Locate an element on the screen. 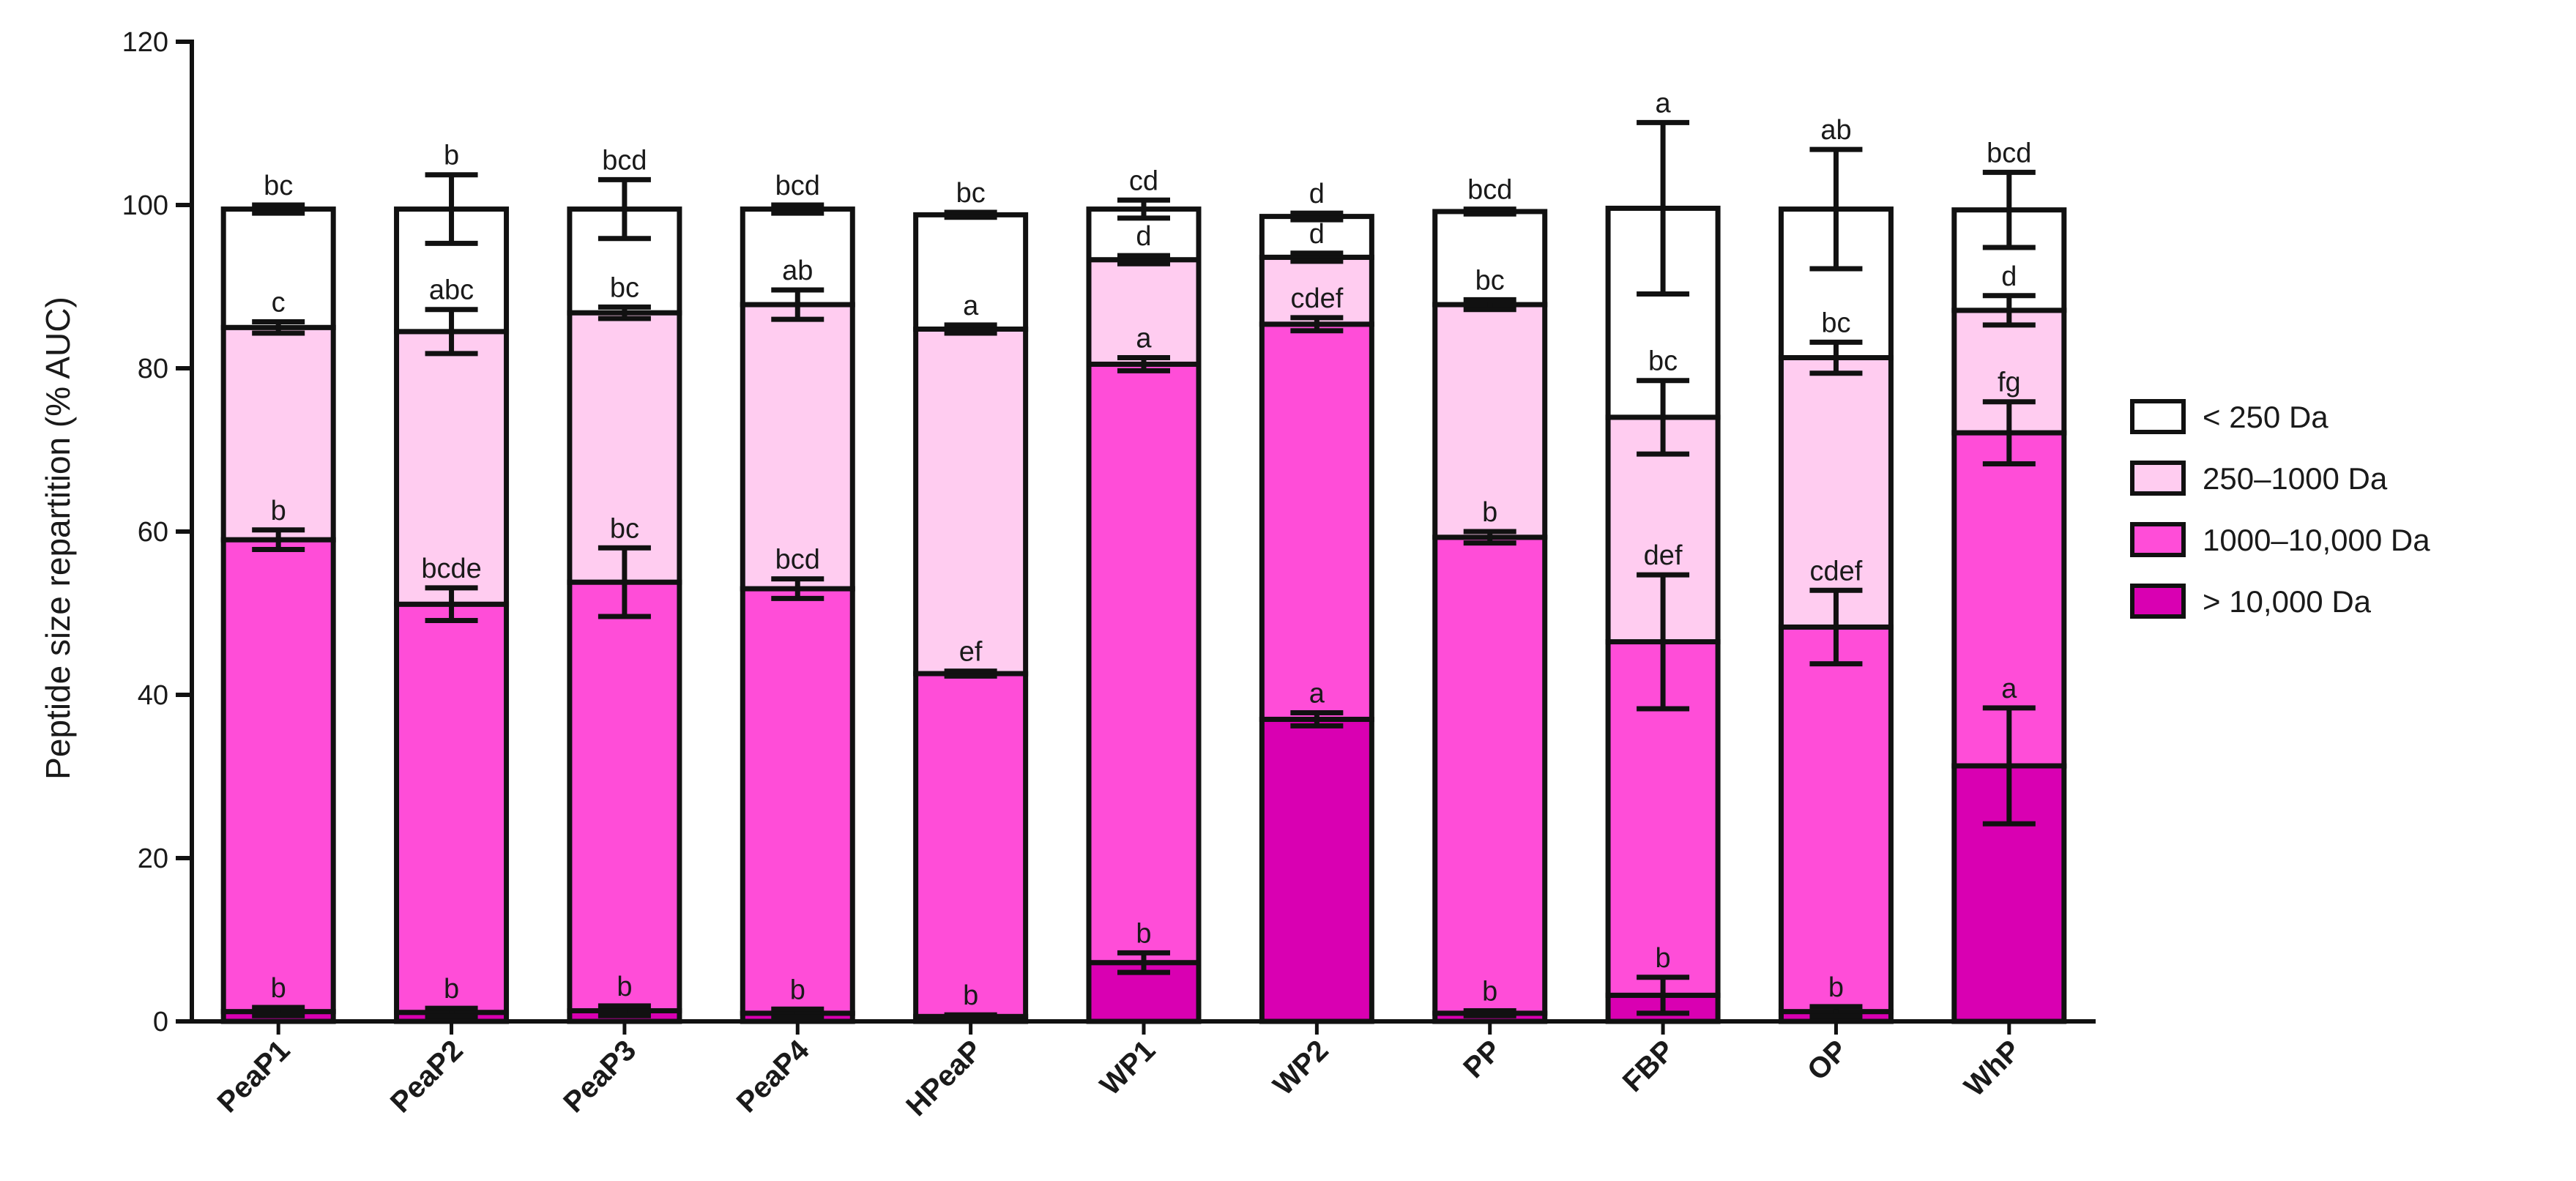  bar-group-PeaP4: b bcd ab bcd is located at coordinates (797, 597).